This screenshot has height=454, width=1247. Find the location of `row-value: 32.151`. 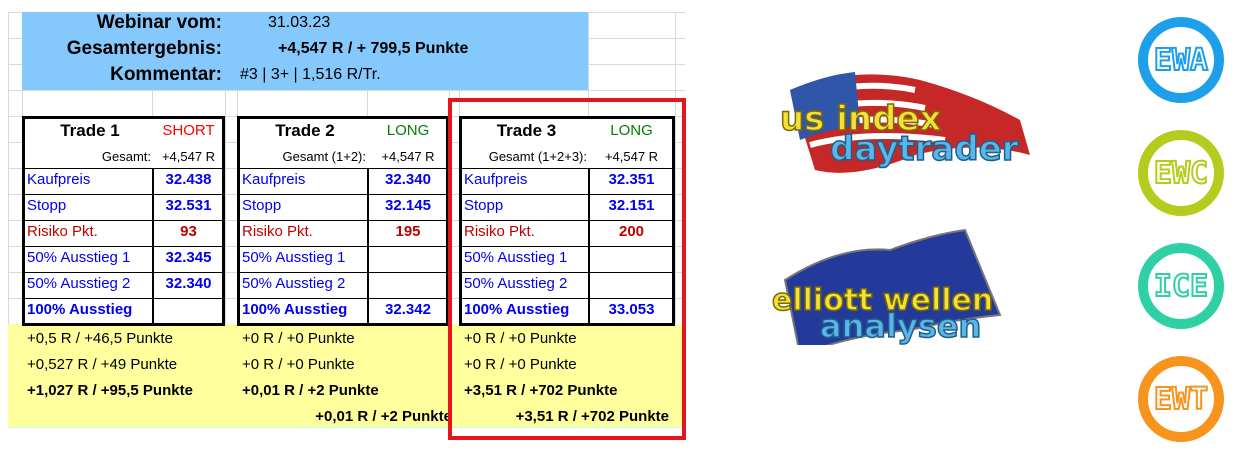

row-value: 32.151 is located at coordinates (631, 205).